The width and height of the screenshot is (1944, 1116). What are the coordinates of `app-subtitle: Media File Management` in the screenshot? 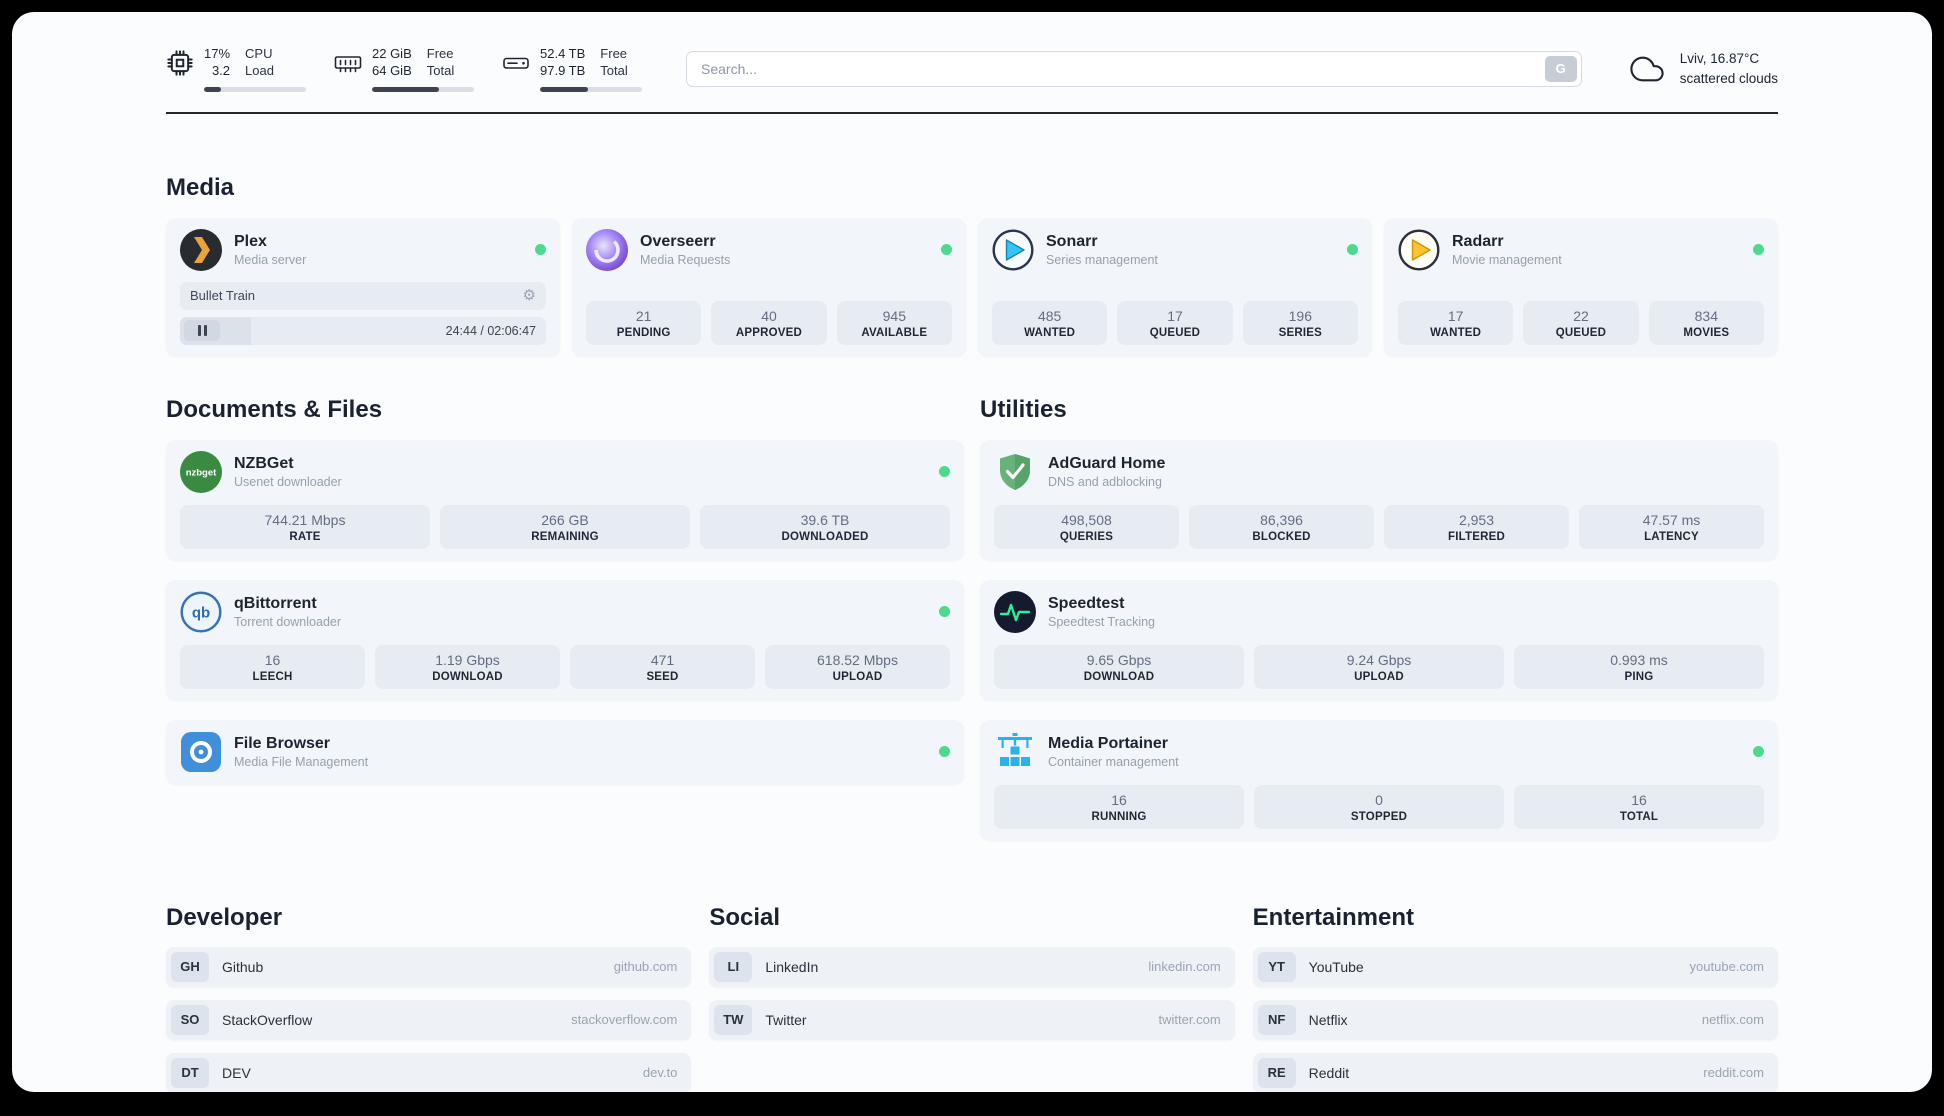 It's located at (301, 761).